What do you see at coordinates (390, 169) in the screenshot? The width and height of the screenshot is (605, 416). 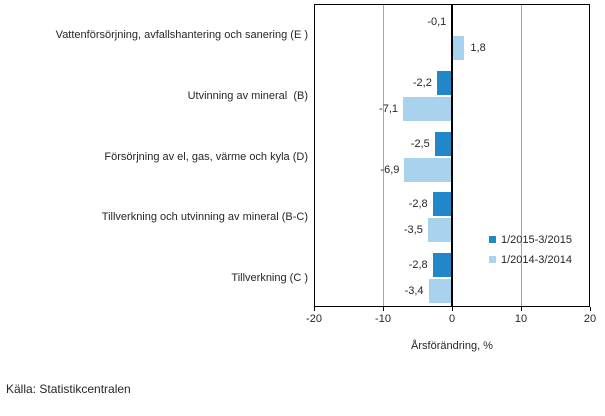 I see `value-label: -6,9` at bounding box center [390, 169].